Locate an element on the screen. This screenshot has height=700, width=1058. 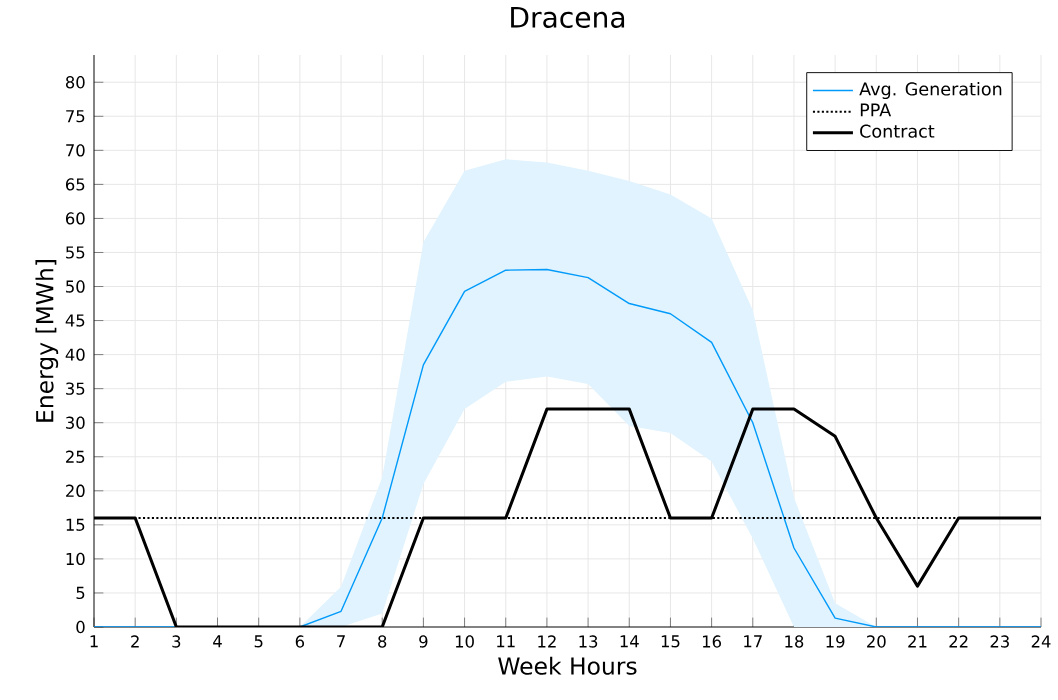
y-tick-label: 65 is located at coordinates (75, 184).